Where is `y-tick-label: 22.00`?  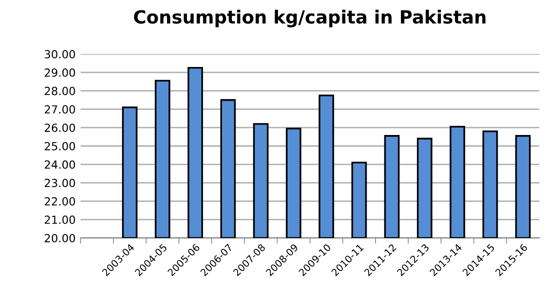 y-tick-label: 22.00 is located at coordinates (60, 201).